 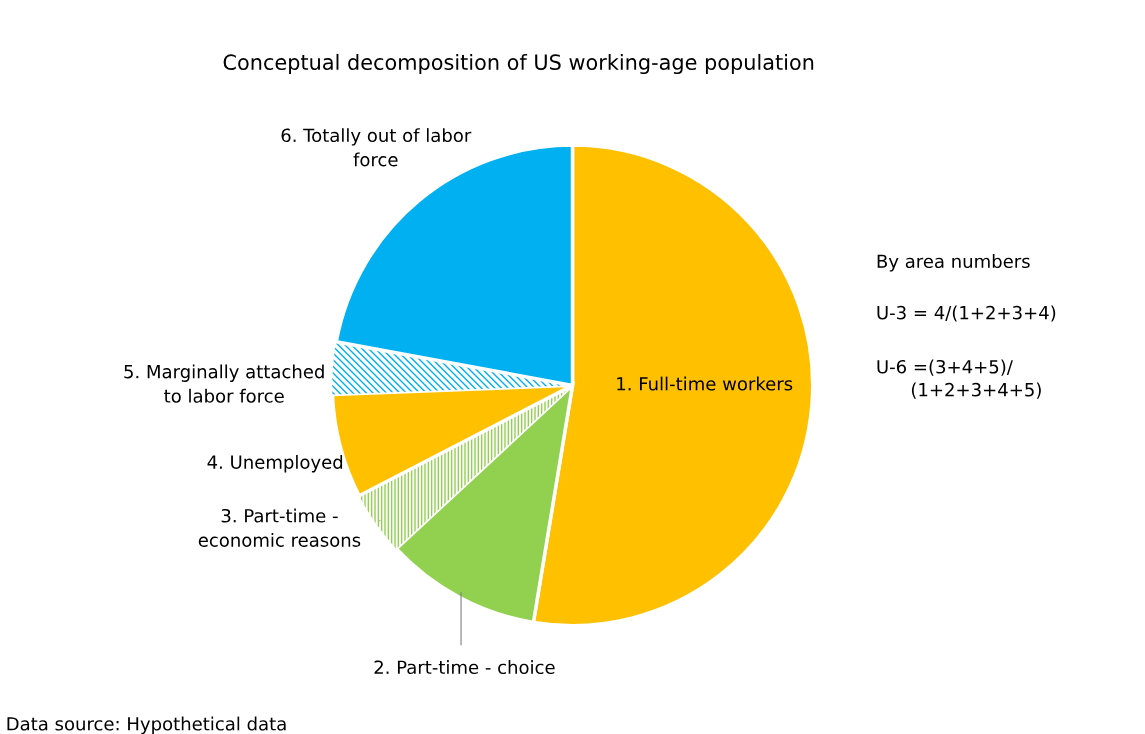 What do you see at coordinates (376, 147) in the screenshot?
I see `slice-label: 6. Totally out of labor force` at bounding box center [376, 147].